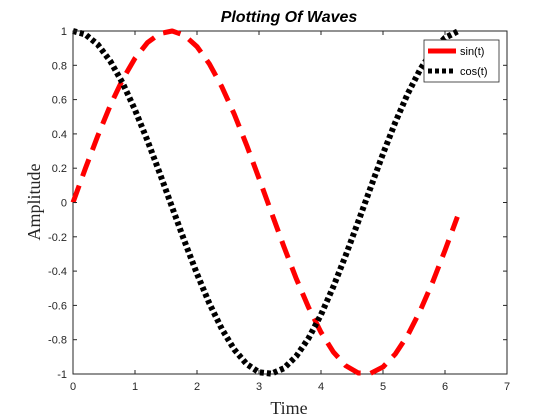 This screenshot has height=420, width=560. What do you see at coordinates (472, 52) in the screenshot?
I see `legend-label-sin: sin(t)` at bounding box center [472, 52].